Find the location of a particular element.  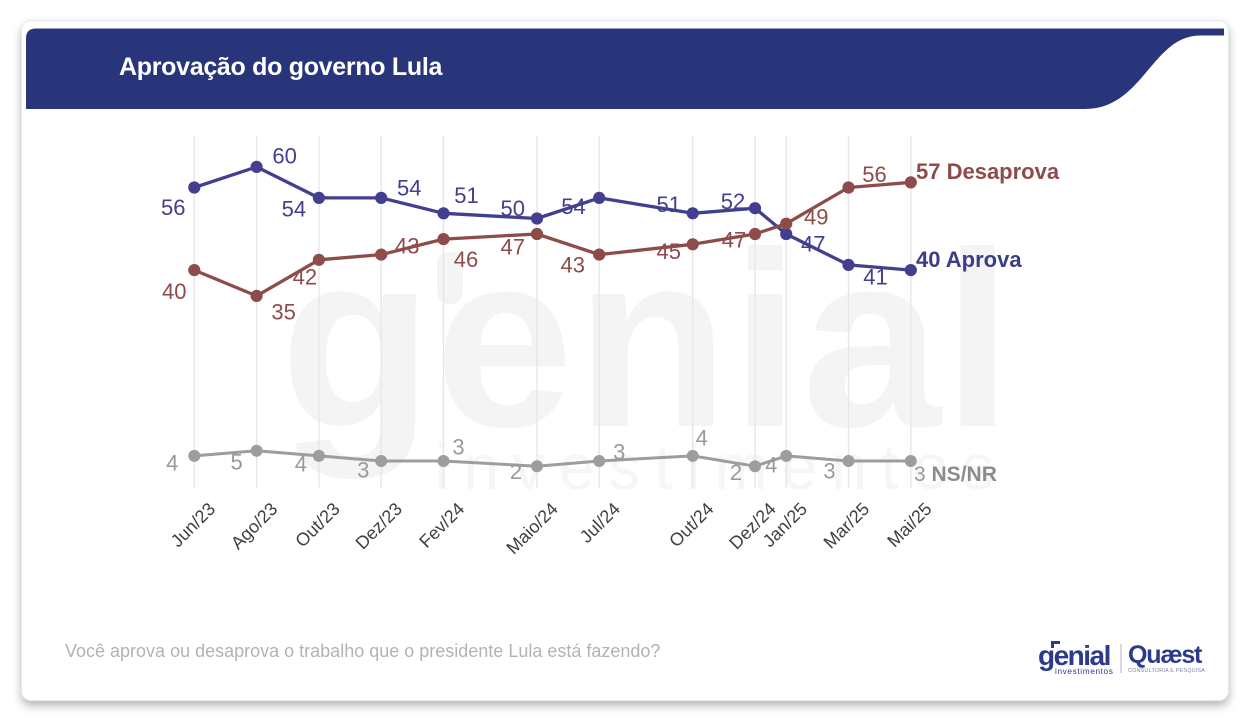

svg-text: 41 is located at coordinates (875, 277).